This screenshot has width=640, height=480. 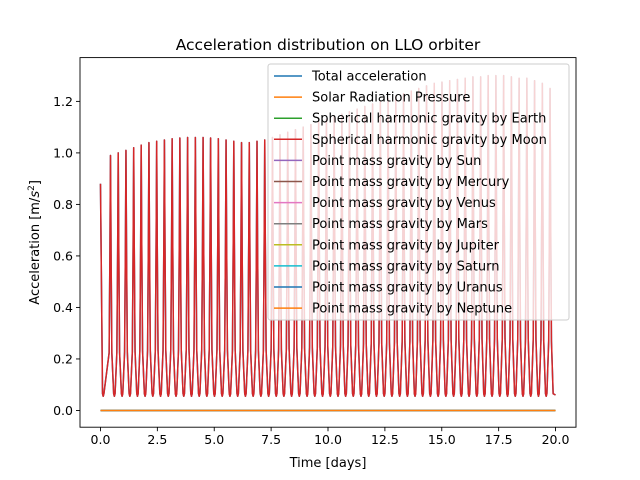 What do you see at coordinates (328, 463) in the screenshot?
I see `x-axis-label: Time [days]` at bounding box center [328, 463].